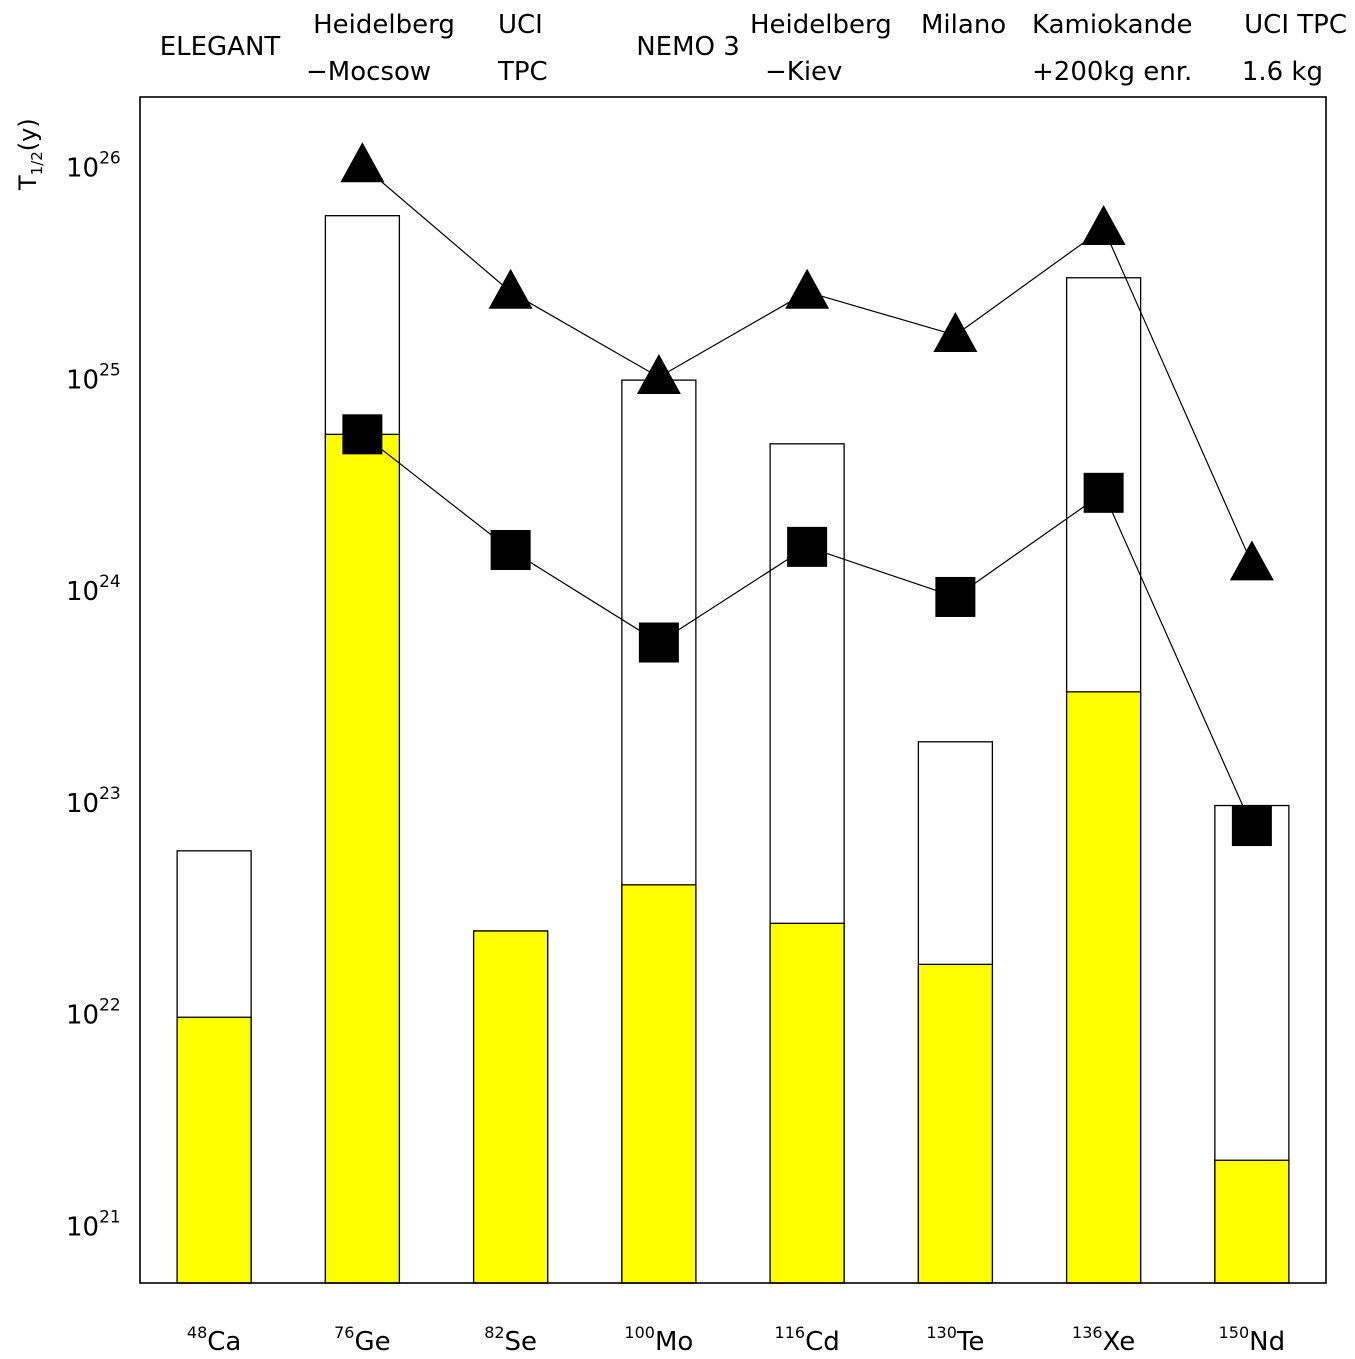  I want to click on y-tick-exponent: 24, so click(110, 582).